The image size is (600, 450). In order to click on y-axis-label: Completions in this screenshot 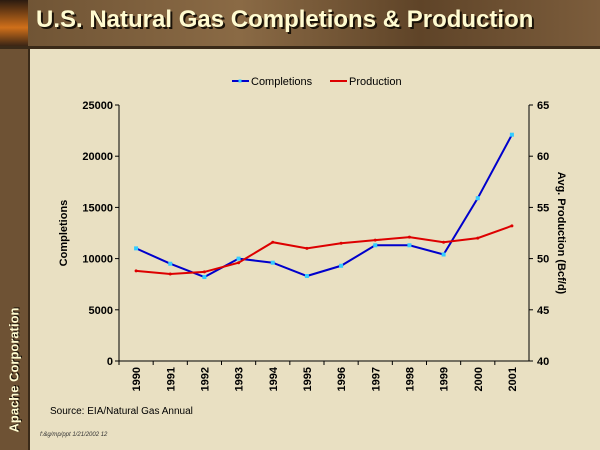, I will do `click(64, 233)`.